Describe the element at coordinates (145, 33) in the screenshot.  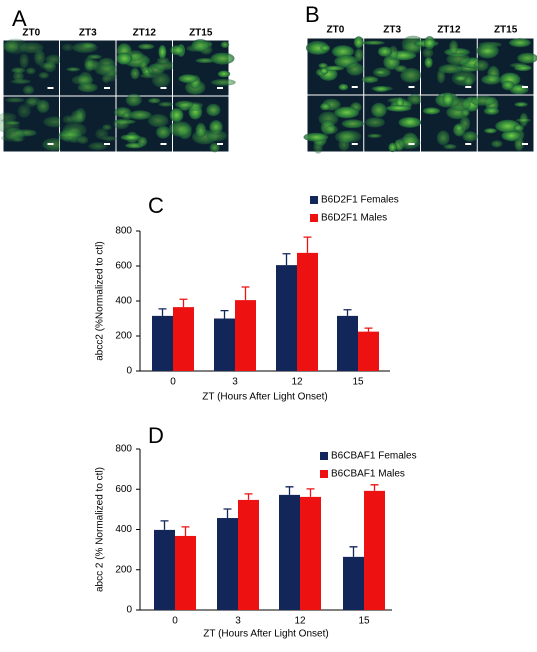
I see `column-label: ZT12` at that location.